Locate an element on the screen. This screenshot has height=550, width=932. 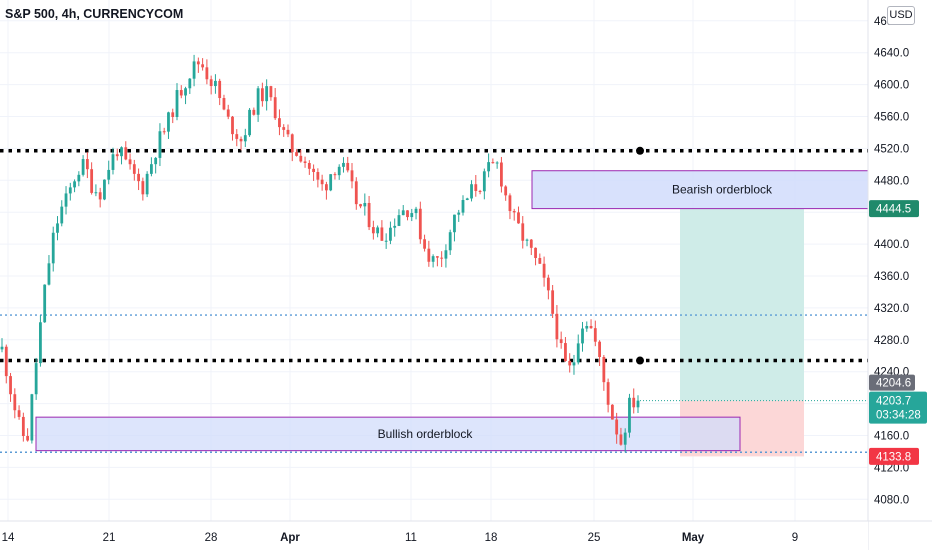
bearish-orderblock-box is located at coordinates (700, 190).